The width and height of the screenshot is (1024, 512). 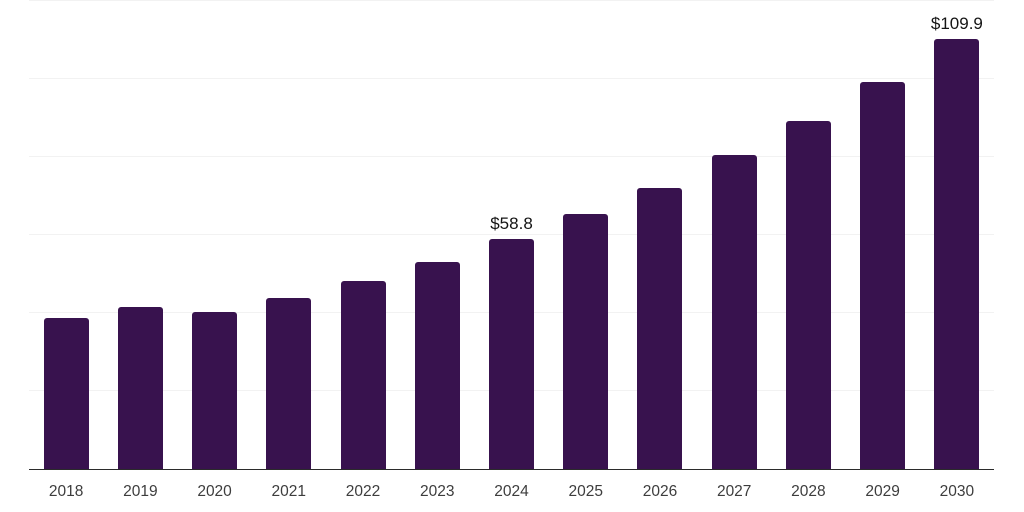 I want to click on x-tick-label-2026: 2026, so click(x=660, y=491).